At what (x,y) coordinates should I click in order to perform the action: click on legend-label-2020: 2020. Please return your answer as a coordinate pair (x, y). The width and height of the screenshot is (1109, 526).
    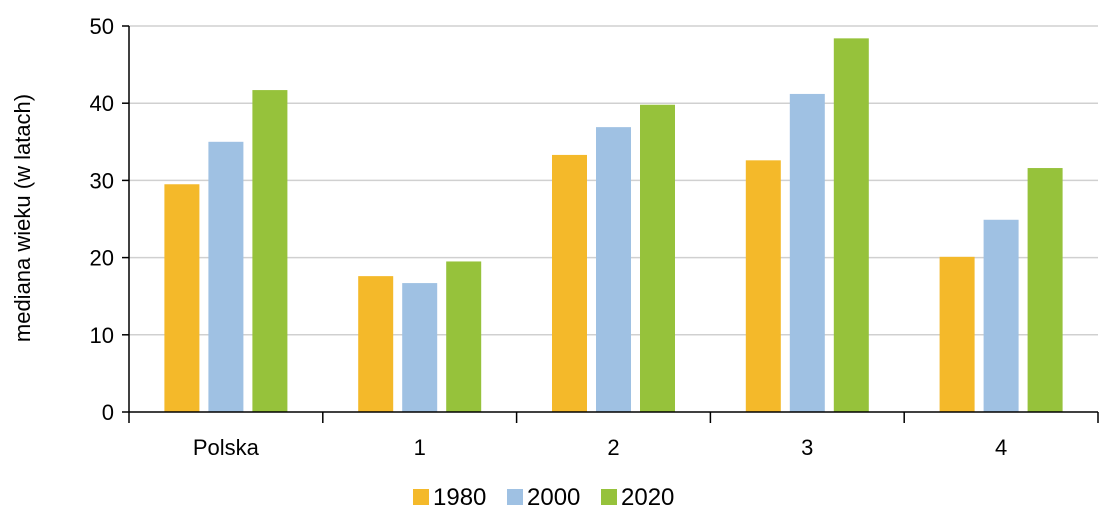
    Looking at the image, I should click on (647, 497).